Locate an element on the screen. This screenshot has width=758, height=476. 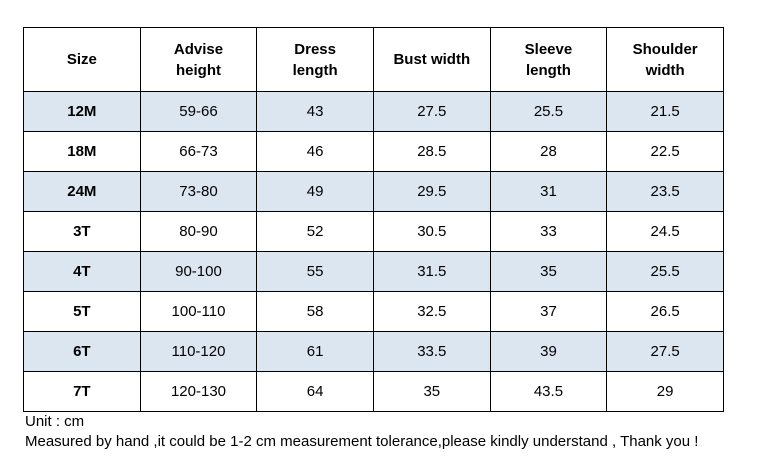
measure-cell: 39 is located at coordinates (548, 351).